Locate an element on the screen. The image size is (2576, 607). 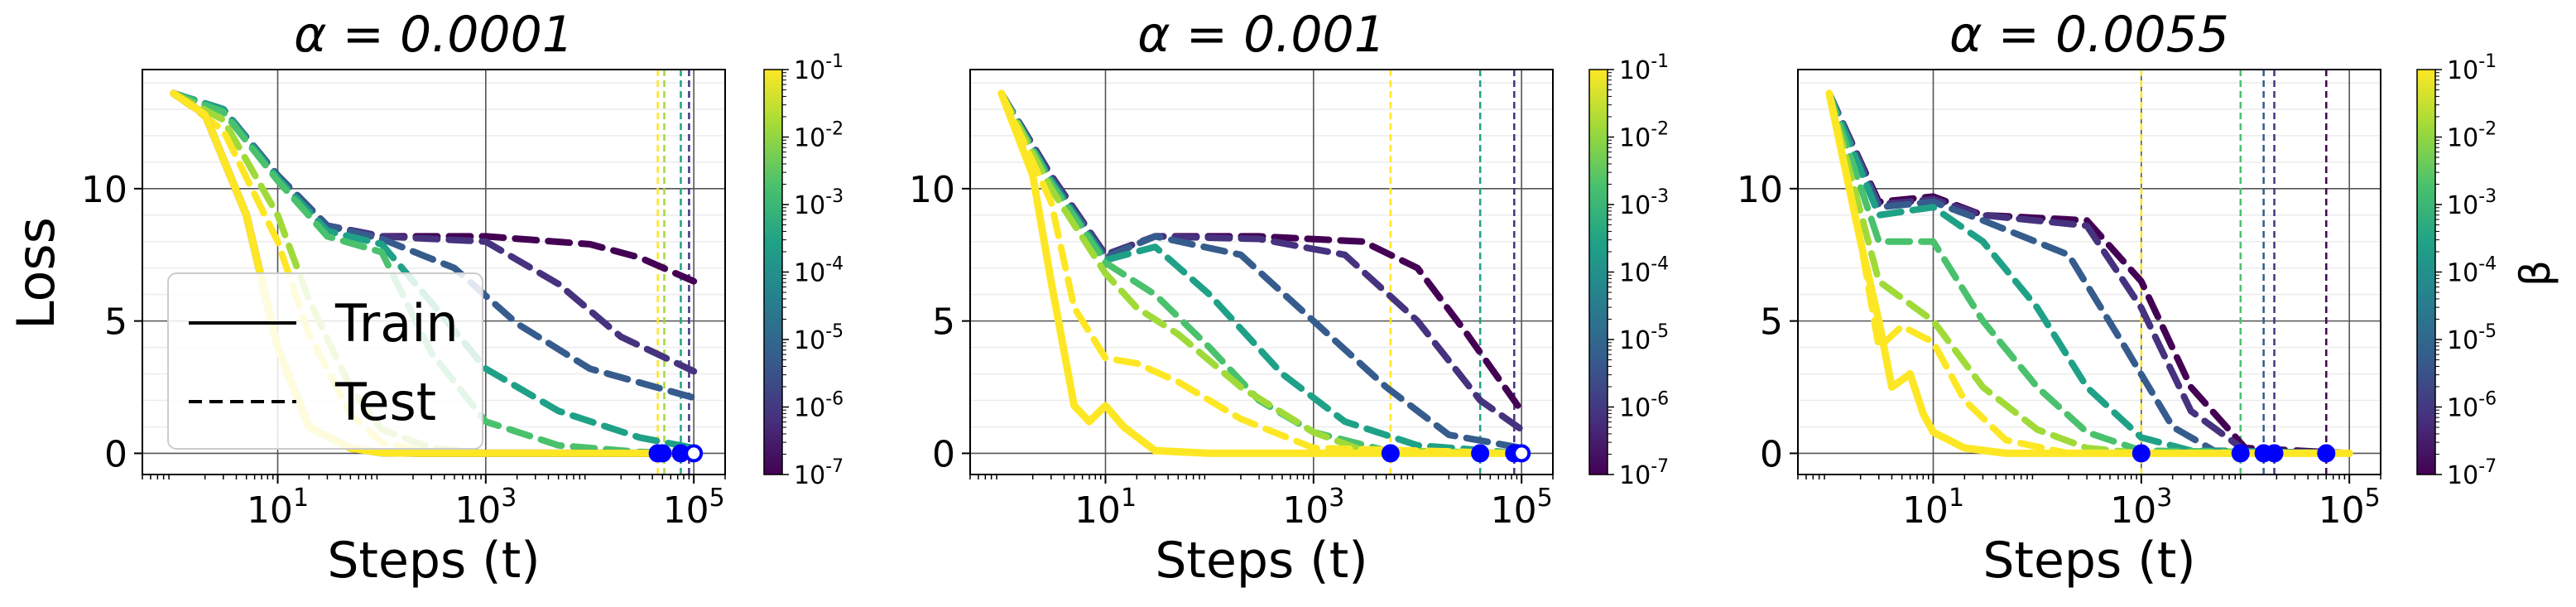
legend-label: Test is located at coordinates (385, 402).